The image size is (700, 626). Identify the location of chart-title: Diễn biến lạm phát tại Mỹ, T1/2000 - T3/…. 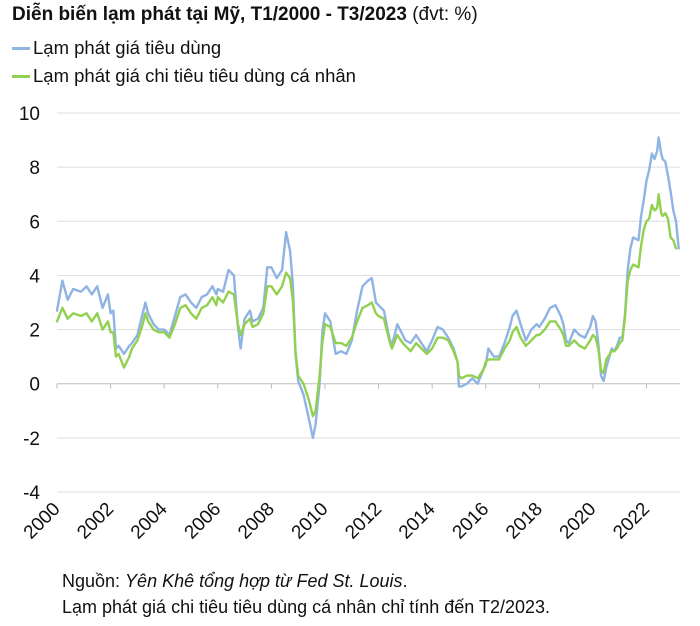
(245, 15).